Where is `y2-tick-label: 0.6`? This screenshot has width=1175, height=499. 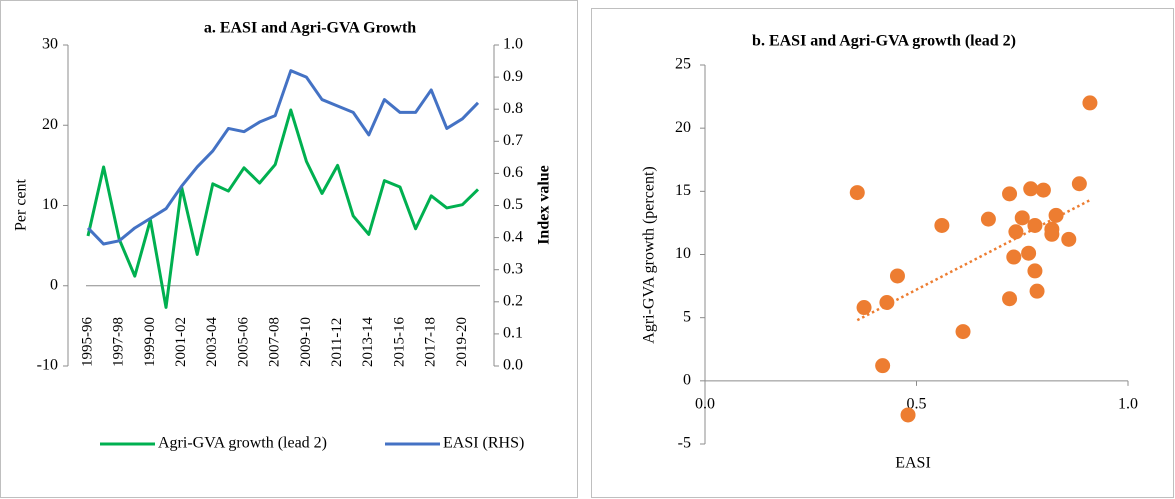
y2-tick-label: 0.6 is located at coordinates (513, 172).